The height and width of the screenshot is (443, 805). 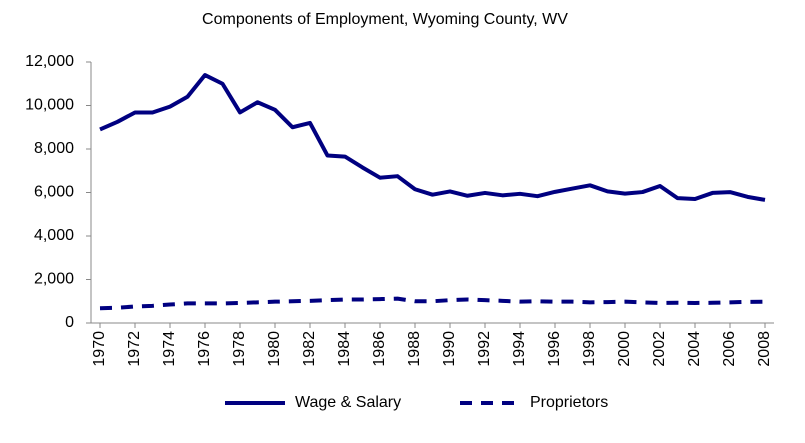 What do you see at coordinates (49, 61) in the screenshot?
I see `y-tick-label: 12,000` at bounding box center [49, 61].